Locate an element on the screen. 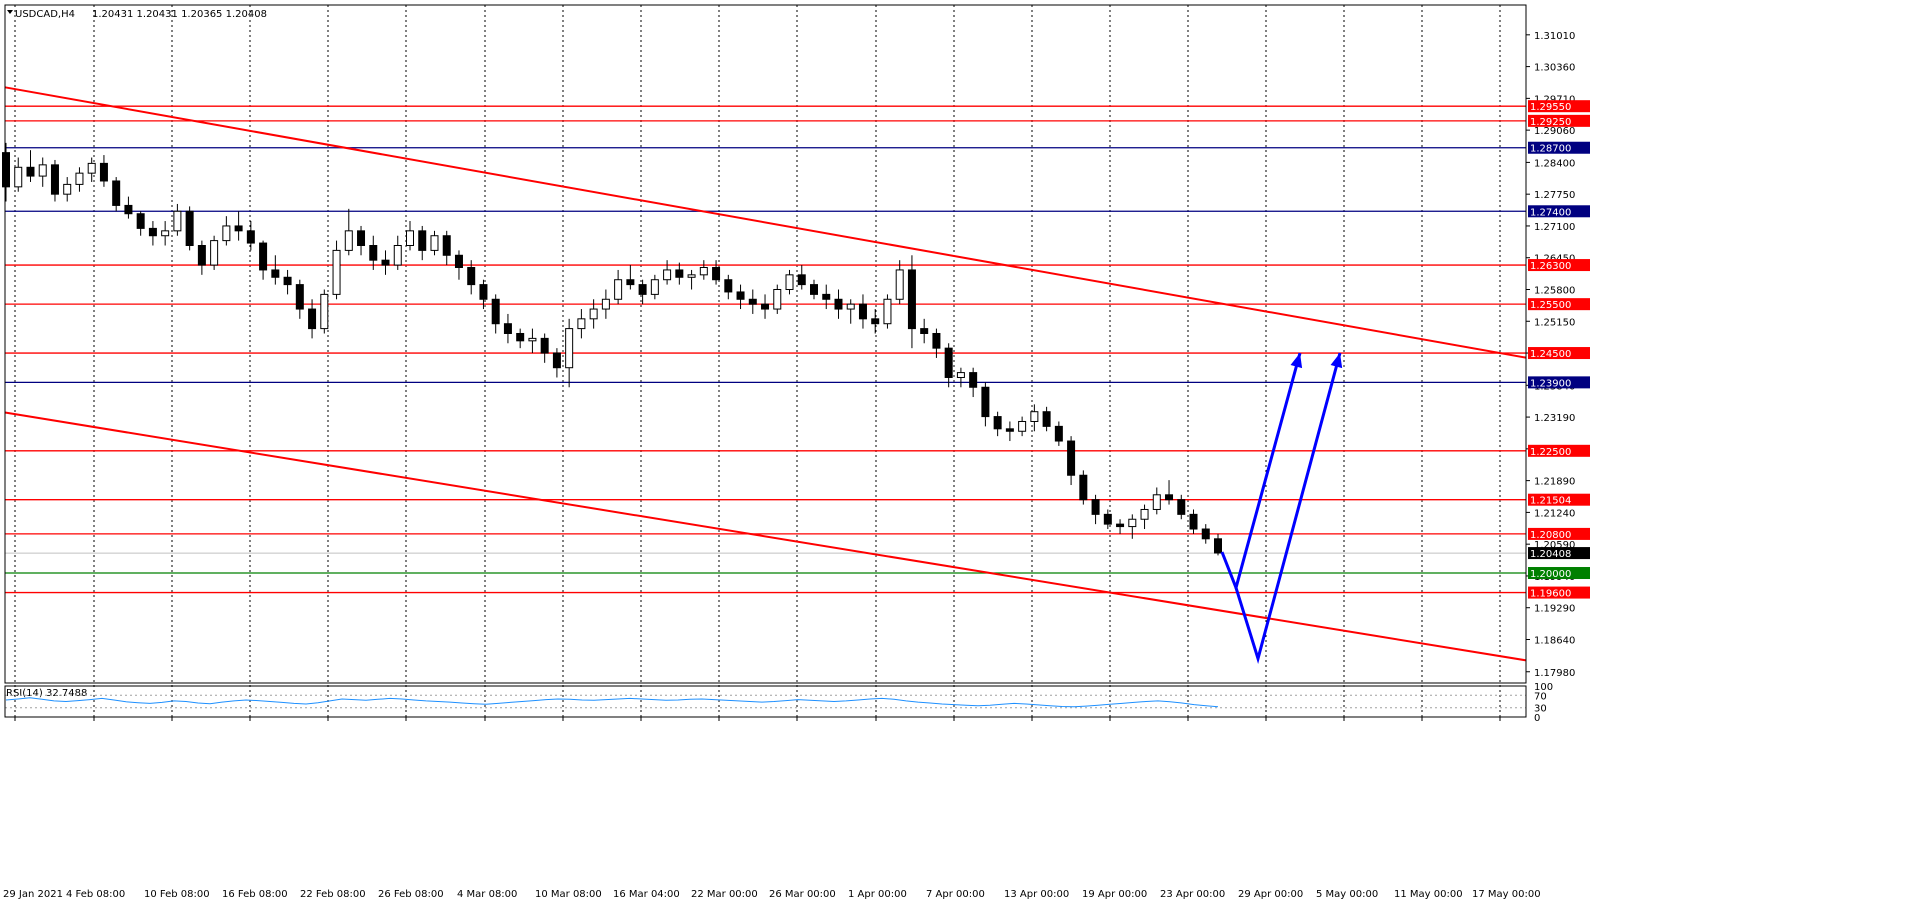 The height and width of the screenshot is (903, 1919). current-price-label: 1.20408 is located at coordinates (1550, 554).